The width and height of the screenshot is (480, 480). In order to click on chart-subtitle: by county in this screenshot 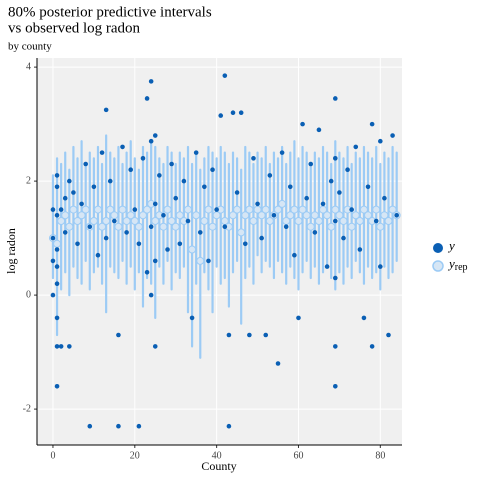, I will do `click(30, 47)`.